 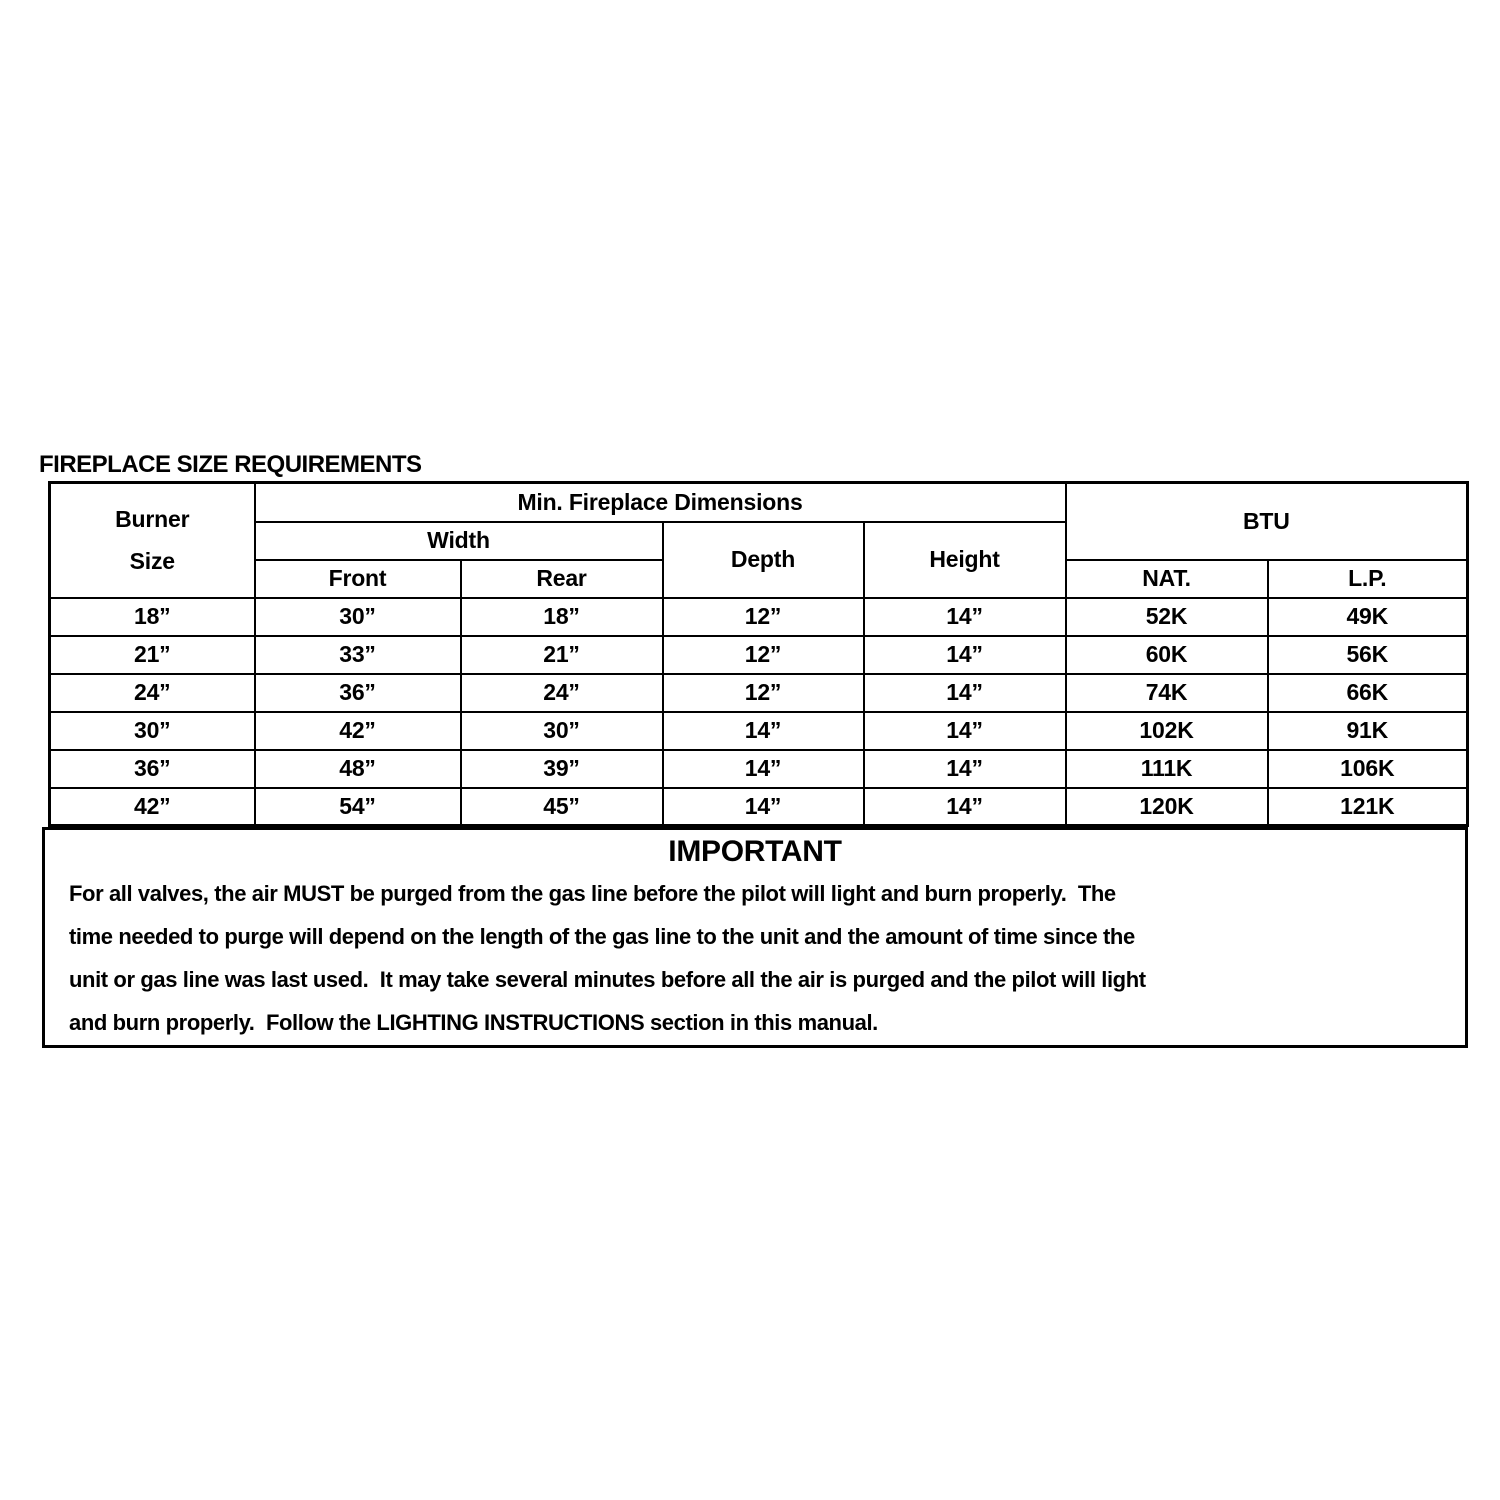 What do you see at coordinates (1367, 730) in the screenshot?
I see `table-cell-lp: 91K` at bounding box center [1367, 730].